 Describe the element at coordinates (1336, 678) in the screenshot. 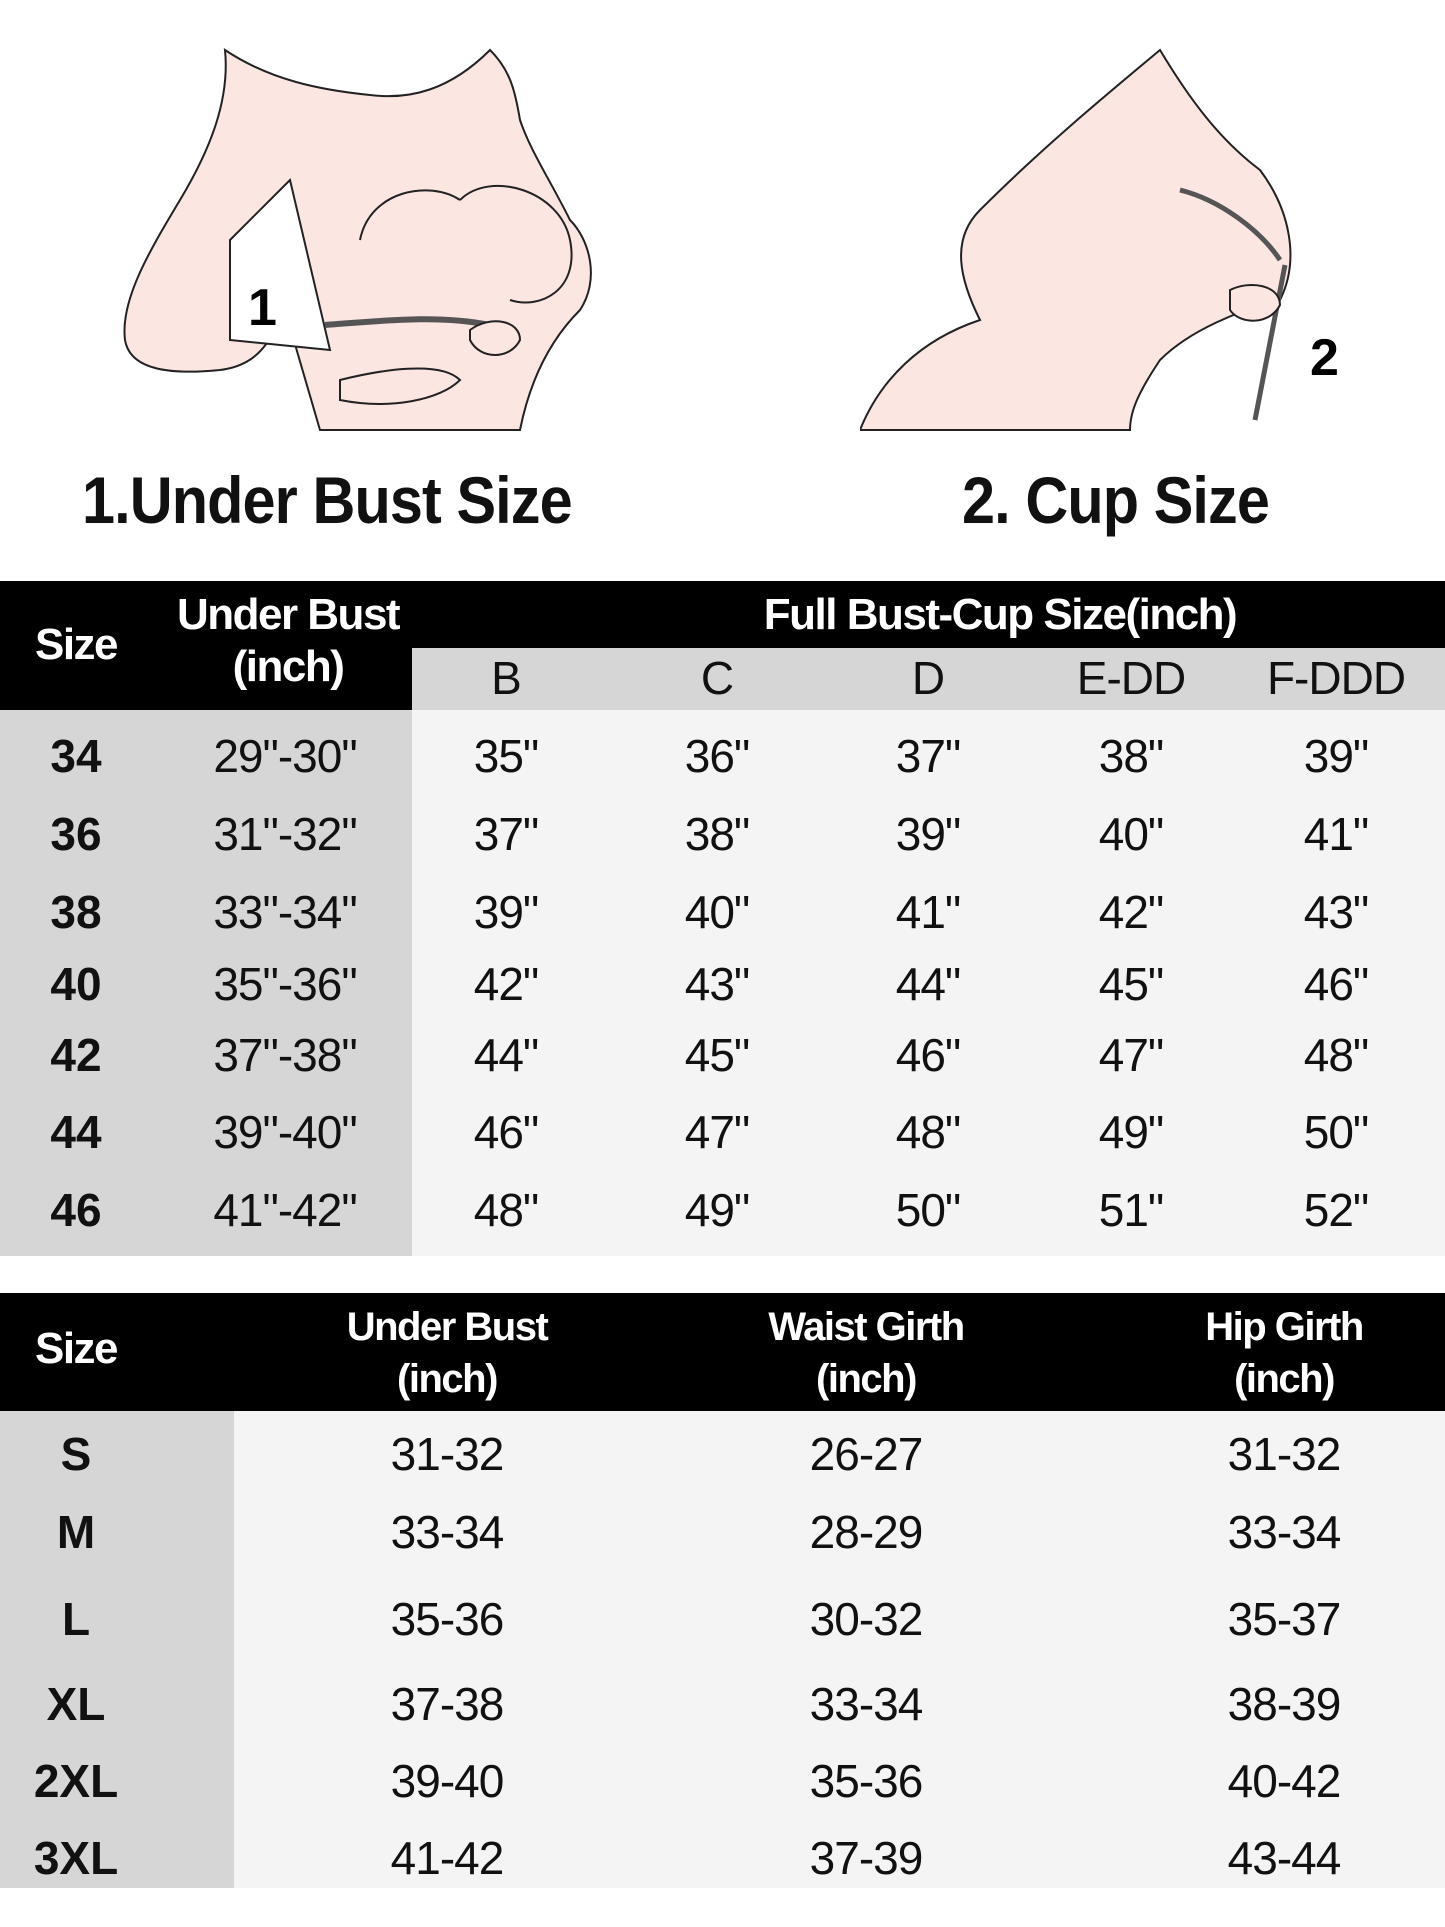

I see `cup-header-f-ddd: F-DDD` at that location.